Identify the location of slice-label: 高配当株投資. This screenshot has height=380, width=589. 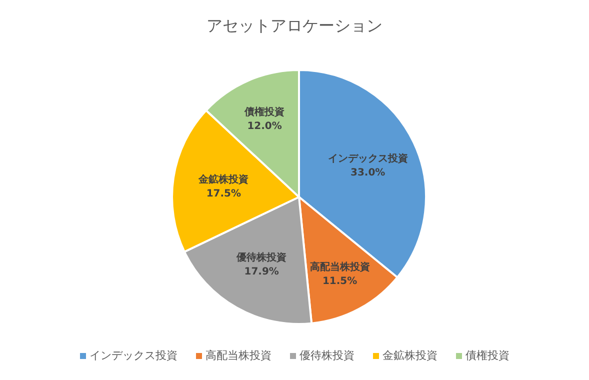
(340, 267).